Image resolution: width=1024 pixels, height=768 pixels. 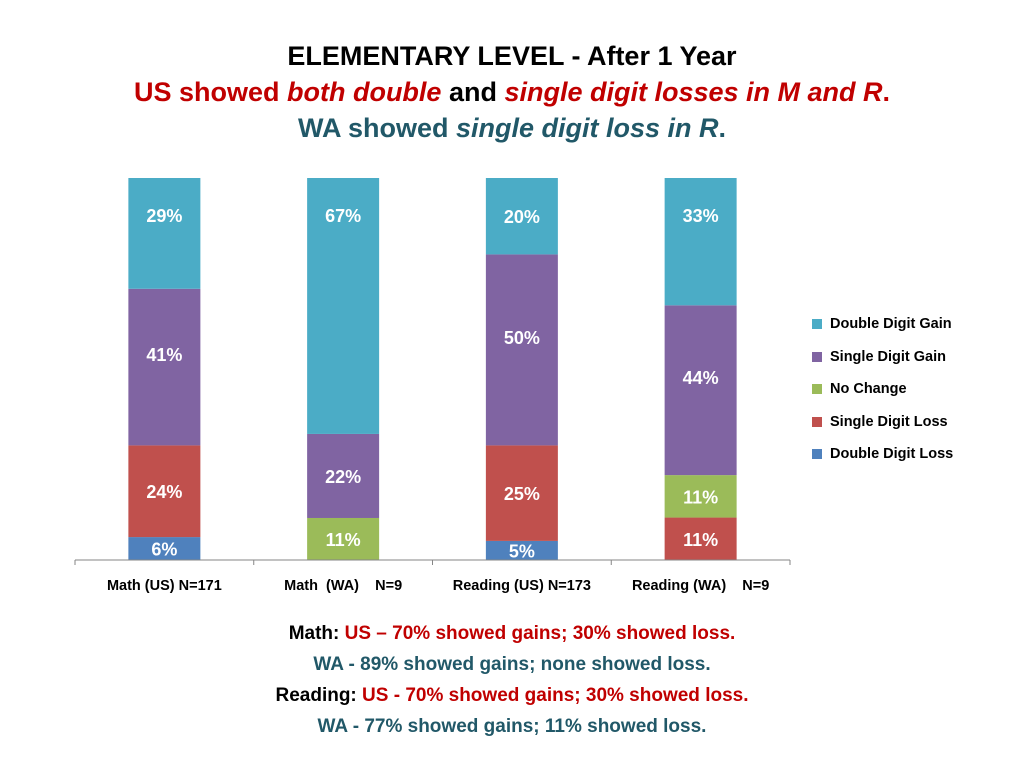 What do you see at coordinates (522, 338) in the screenshot?
I see `data-label: 50%` at bounding box center [522, 338].